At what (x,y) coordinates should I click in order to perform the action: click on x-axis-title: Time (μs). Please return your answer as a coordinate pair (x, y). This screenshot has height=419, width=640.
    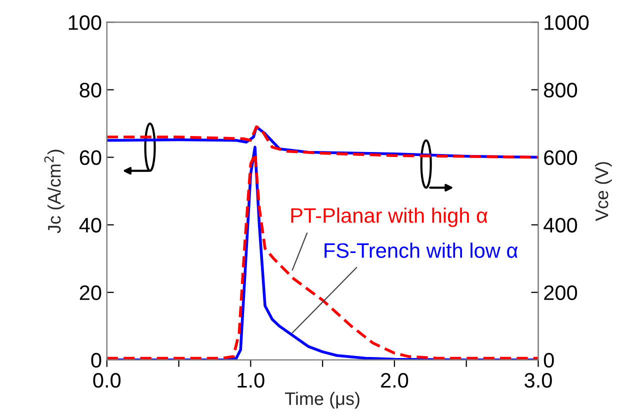
    Looking at the image, I should click on (322, 400).